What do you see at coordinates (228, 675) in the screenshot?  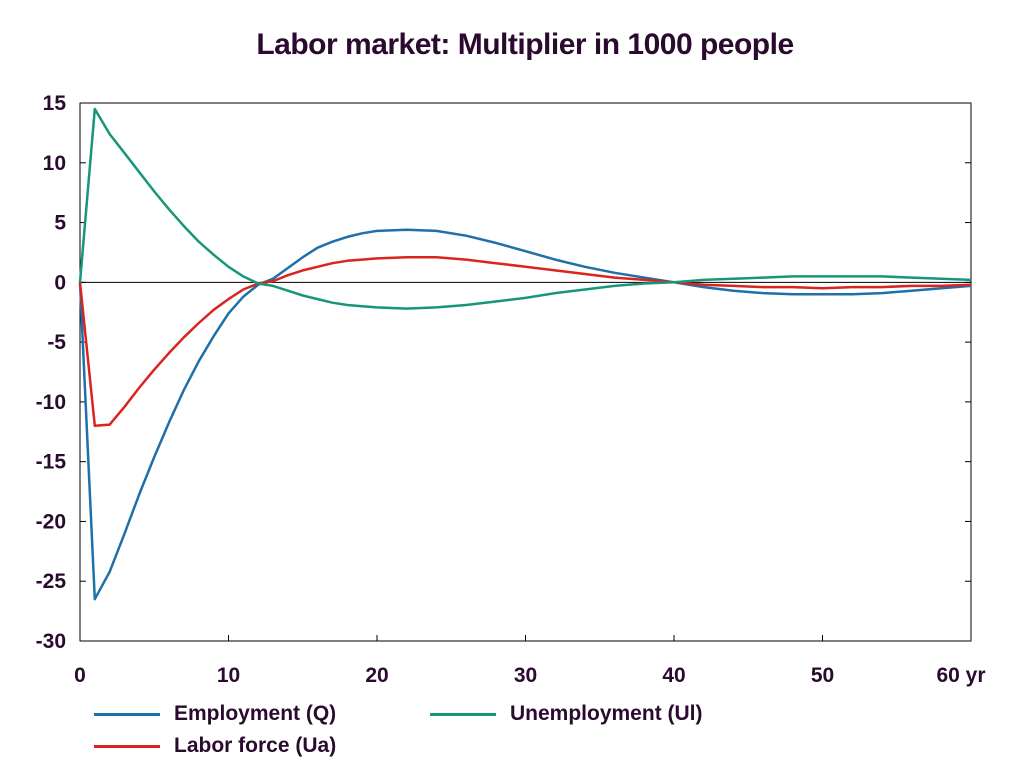 I see `x-tick-label: 10` at bounding box center [228, 675].